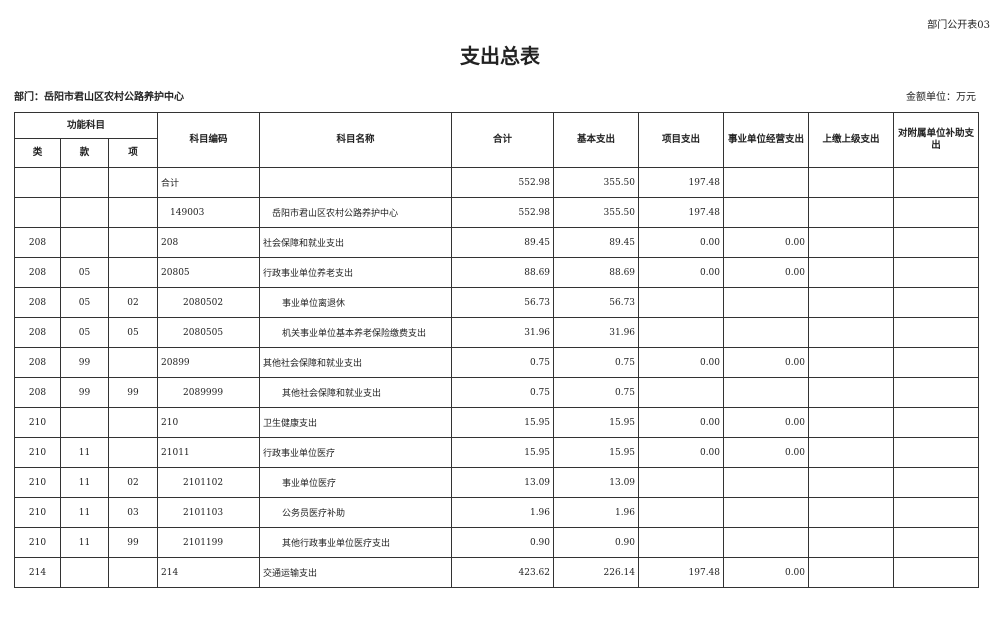 The width and height of the screenshot is (1000, 635). I want to click on cell-code: 208, so click(209, 242).